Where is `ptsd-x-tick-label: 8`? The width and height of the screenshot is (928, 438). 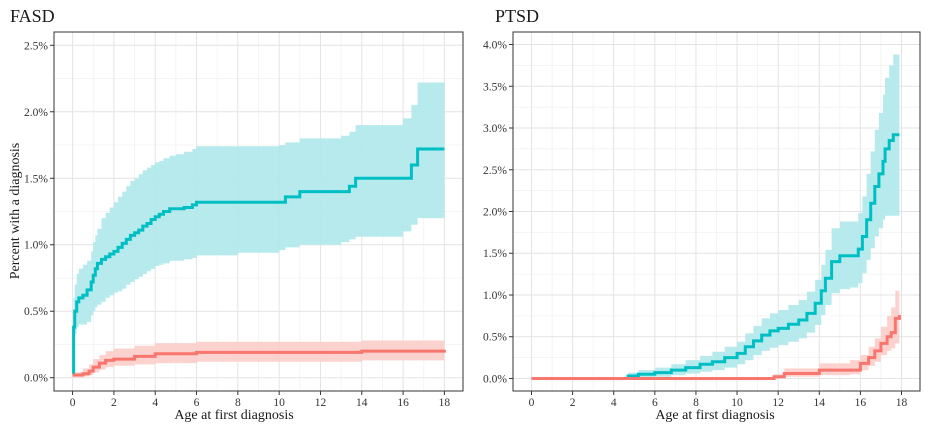
ptsd-x-tick-label: 8 is located at coordinates (696, 403).